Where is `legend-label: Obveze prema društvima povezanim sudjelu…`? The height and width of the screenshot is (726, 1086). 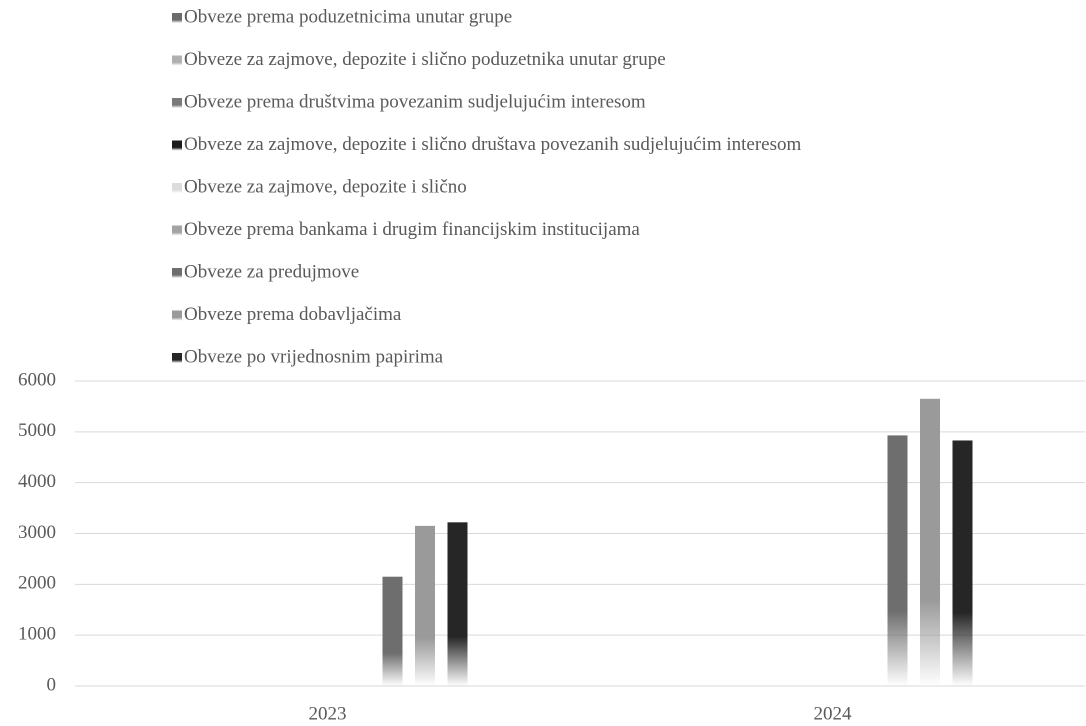
legend-label: Obveze prema društvima povezanim sudjelu… is located at coordinates (415, 101).